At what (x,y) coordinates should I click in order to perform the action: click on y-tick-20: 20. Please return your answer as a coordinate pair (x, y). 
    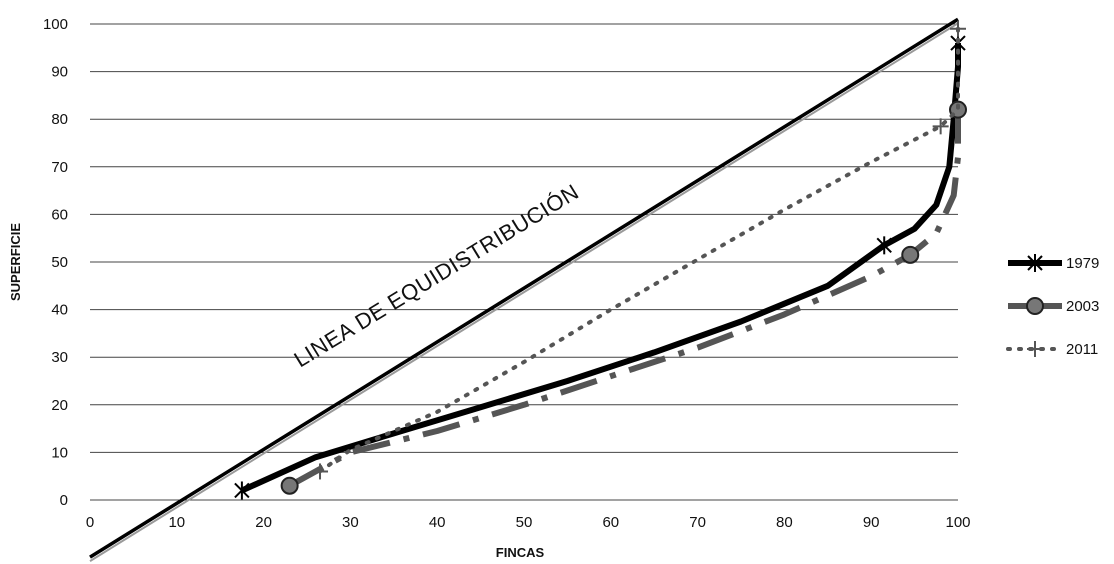
    Looking at the image, I should click on (59, 405).